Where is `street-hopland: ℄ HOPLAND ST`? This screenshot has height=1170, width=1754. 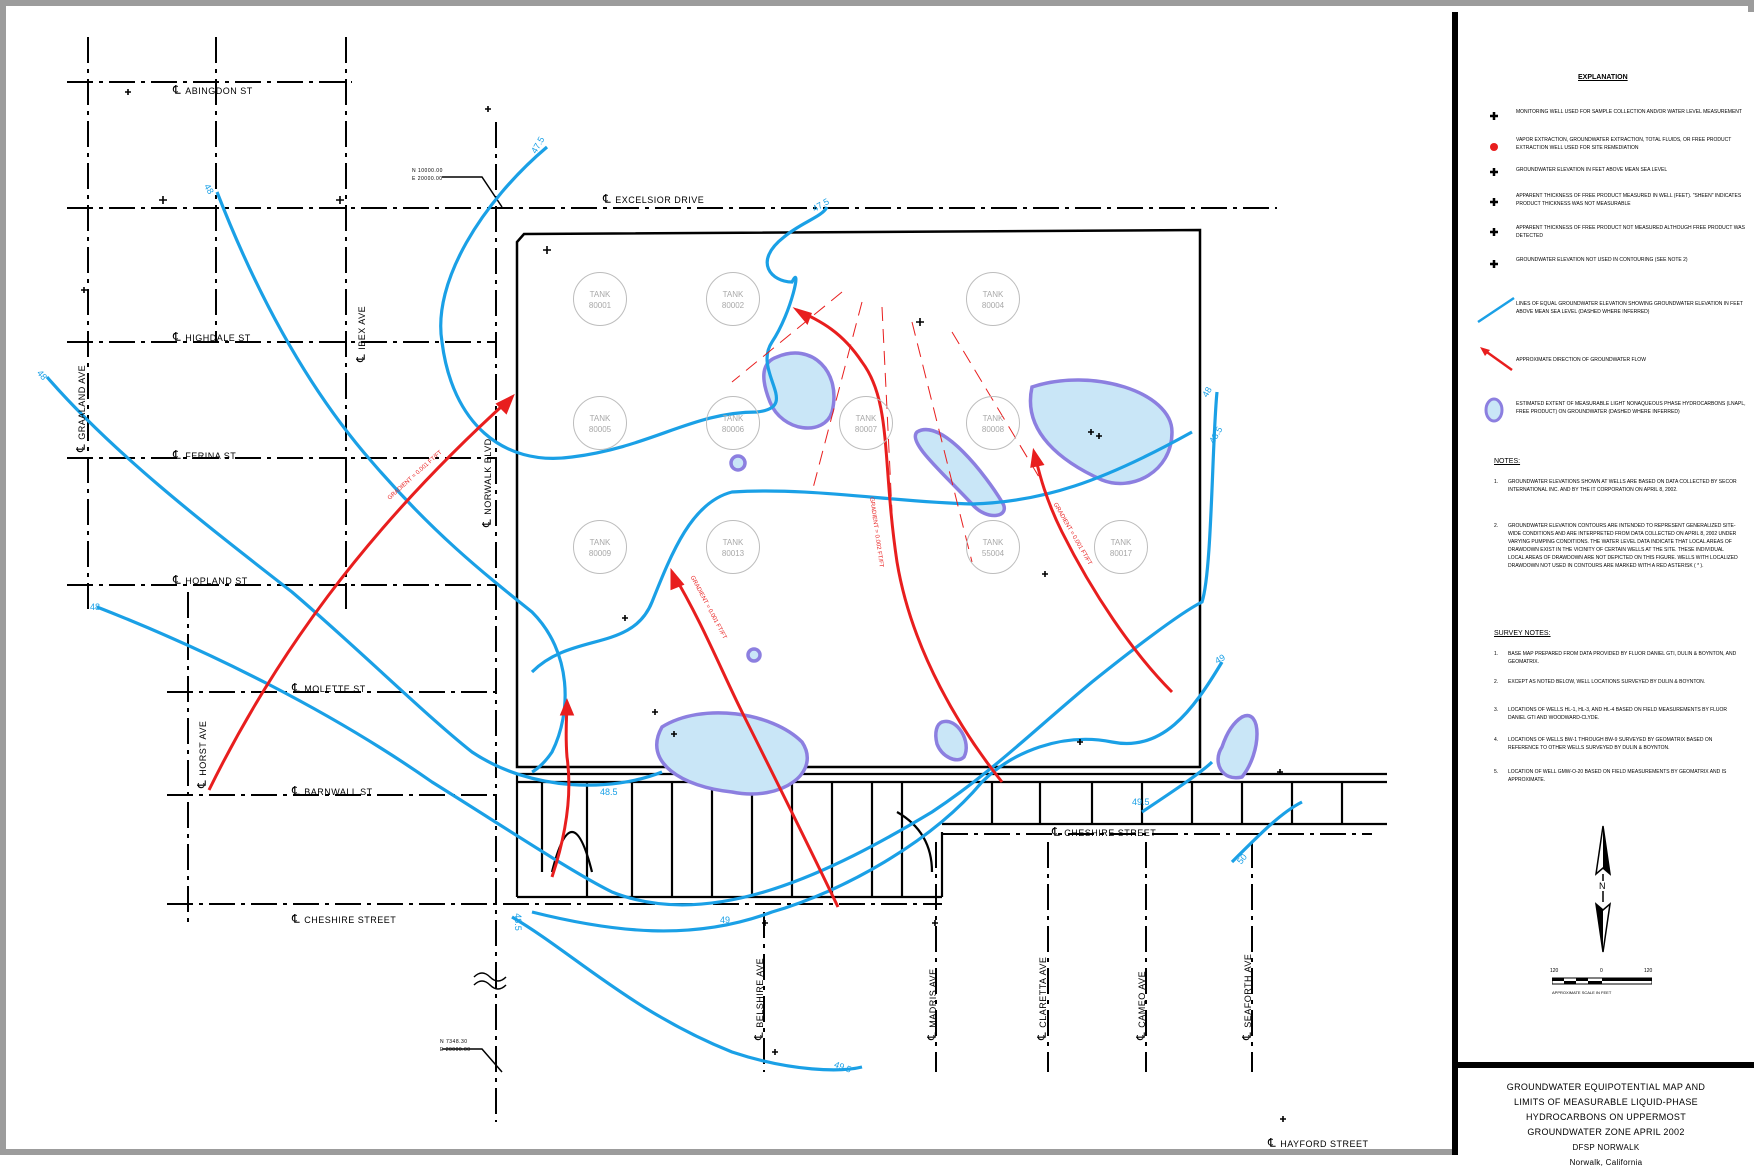
street-hopland: ℄ HOPLAND ST is located at coordinates (210, 580).